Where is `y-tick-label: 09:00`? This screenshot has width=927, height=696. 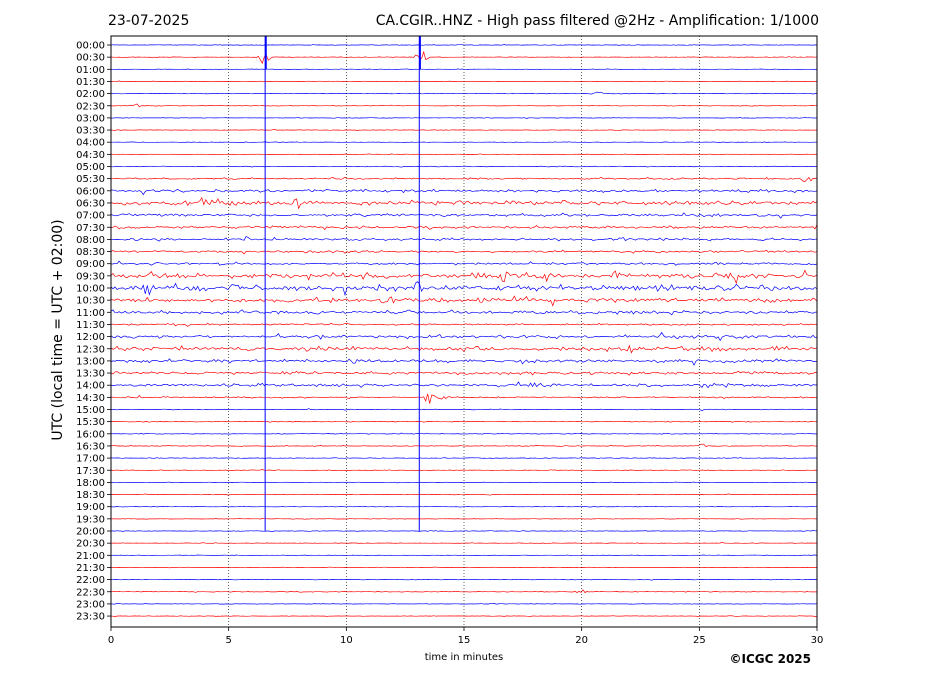 y-tick-label: 09:00 is located at coordinates (90, 264).